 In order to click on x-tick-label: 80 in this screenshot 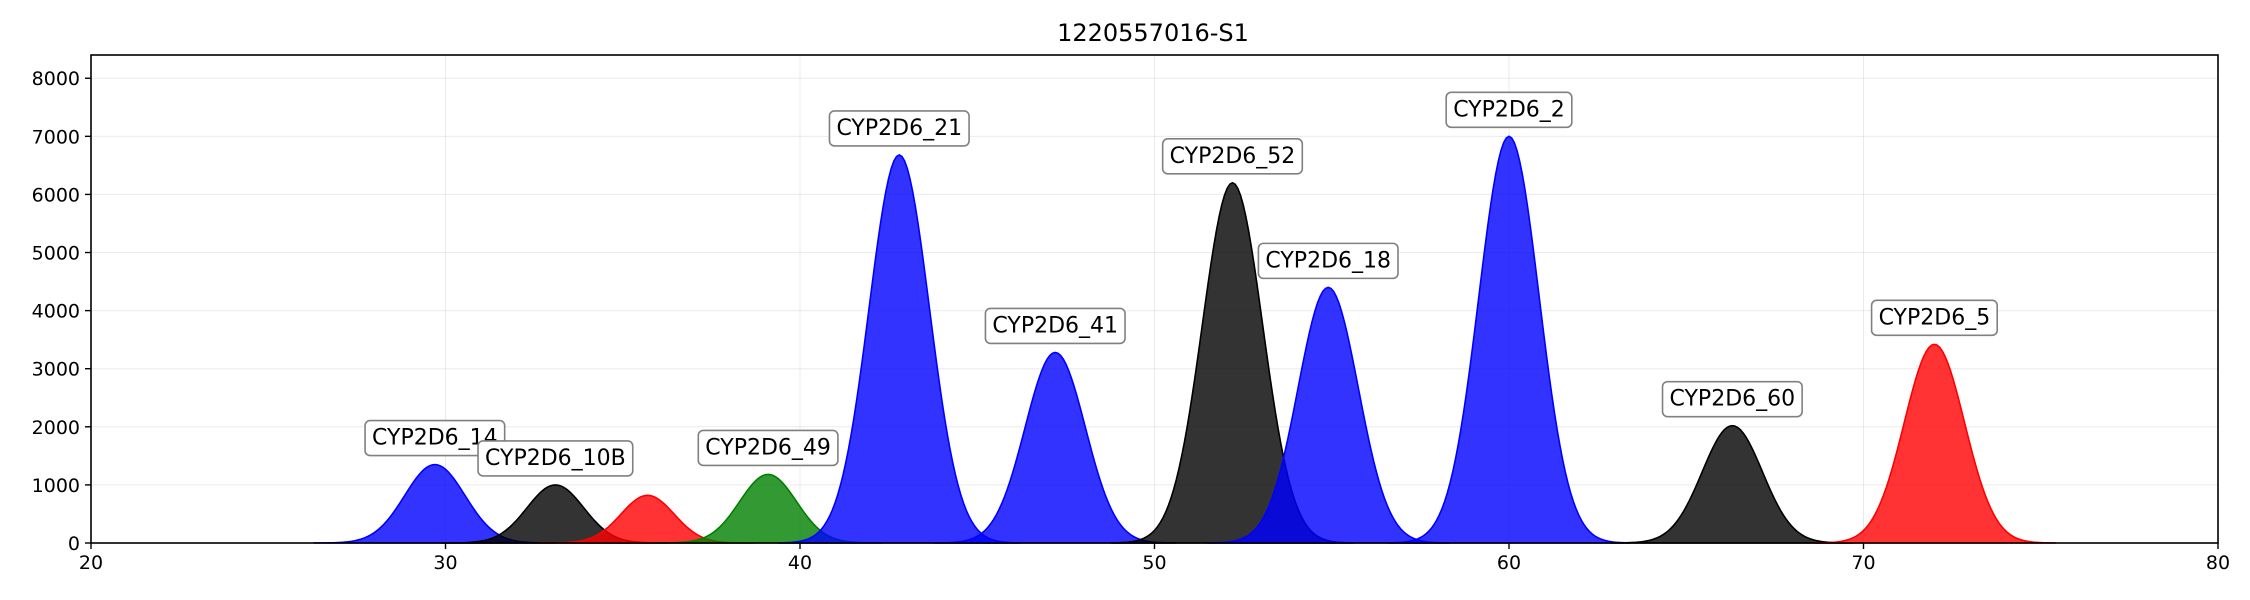, I will do `click(2218, 563)`.